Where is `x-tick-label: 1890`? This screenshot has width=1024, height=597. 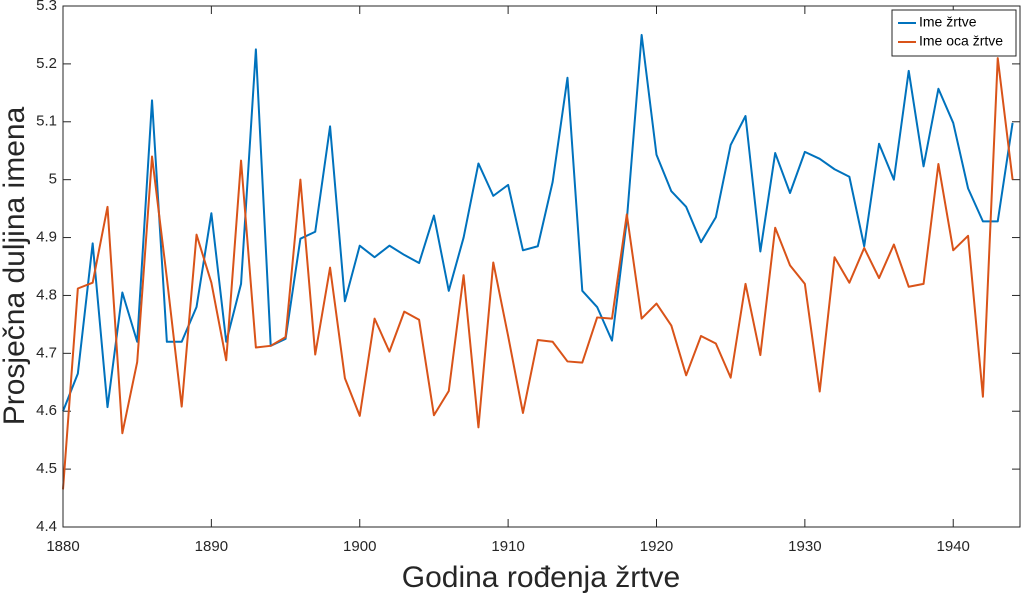
x-tick-label: 1890 is located at coordinates (211, 546).